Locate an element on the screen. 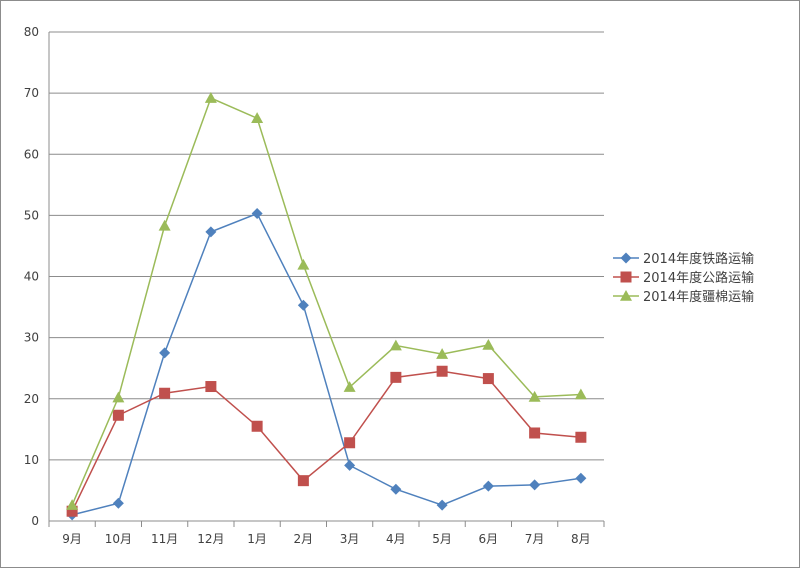 The width and height of the screenshot is (800, 568). y-tick-label: 70 is located at coordinates (31, 93).